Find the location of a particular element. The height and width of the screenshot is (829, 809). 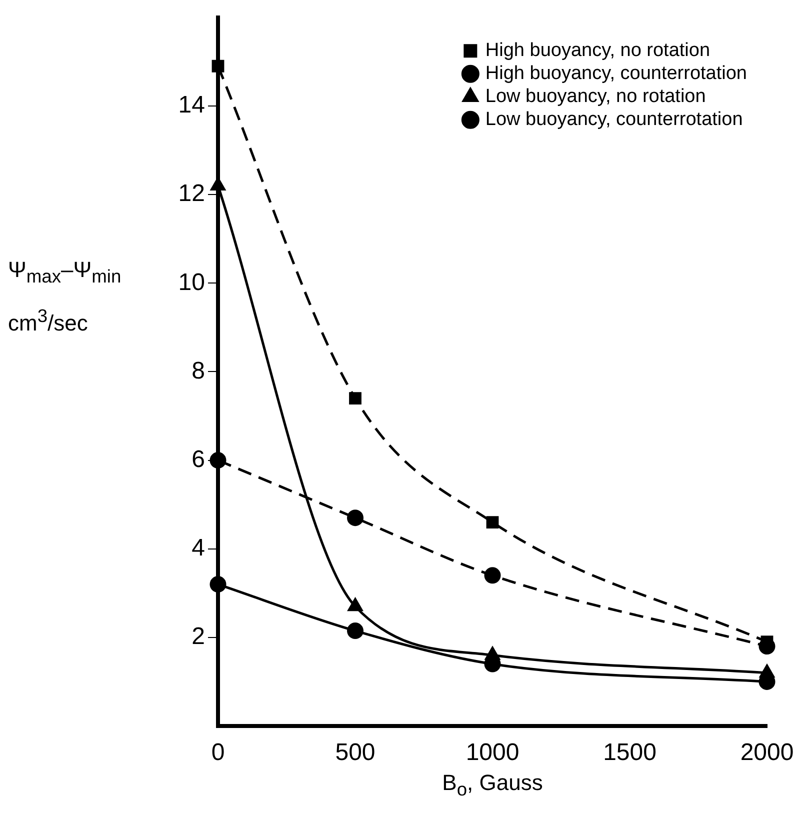

x-tick-label: 1000 is located at coordinates (493, 752).